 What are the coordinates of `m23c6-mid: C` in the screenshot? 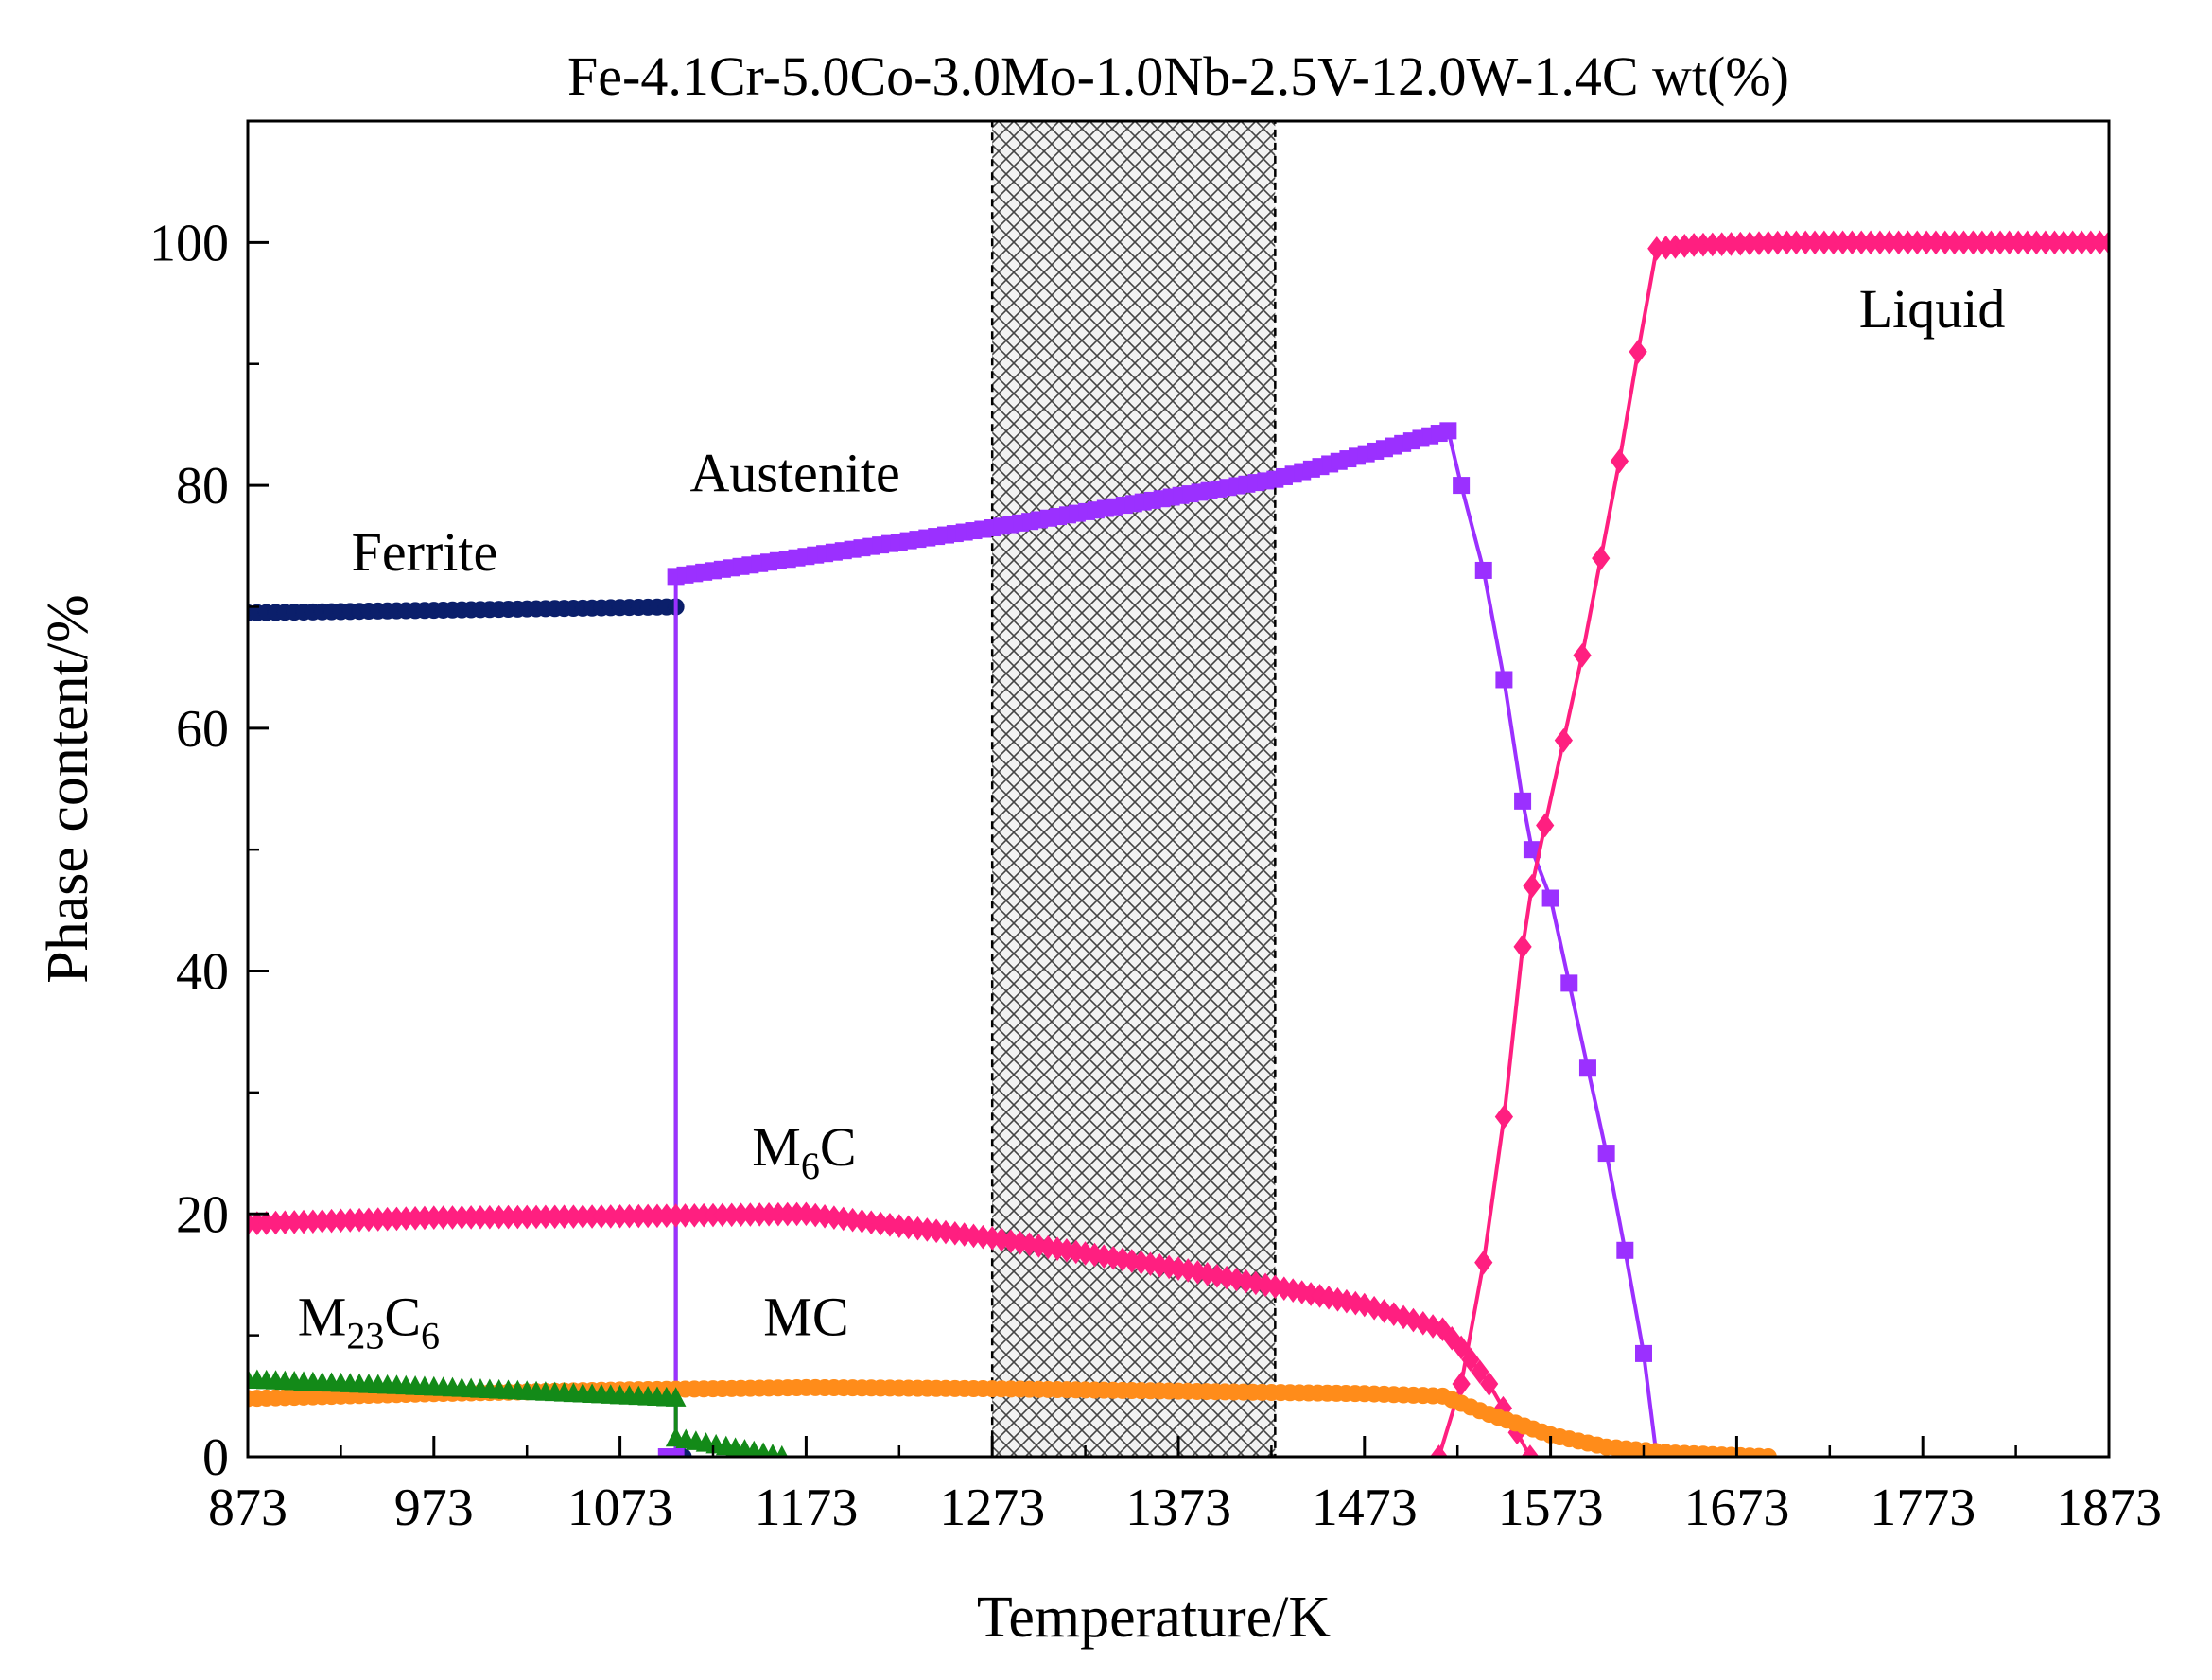 It's located at (402, 1317).